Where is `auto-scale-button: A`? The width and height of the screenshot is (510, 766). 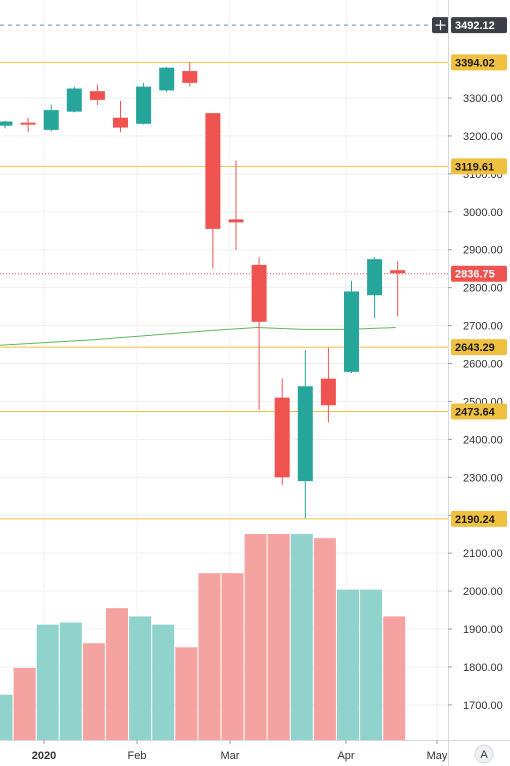 auto-scale-button: A is located at coordinates (484, 754).